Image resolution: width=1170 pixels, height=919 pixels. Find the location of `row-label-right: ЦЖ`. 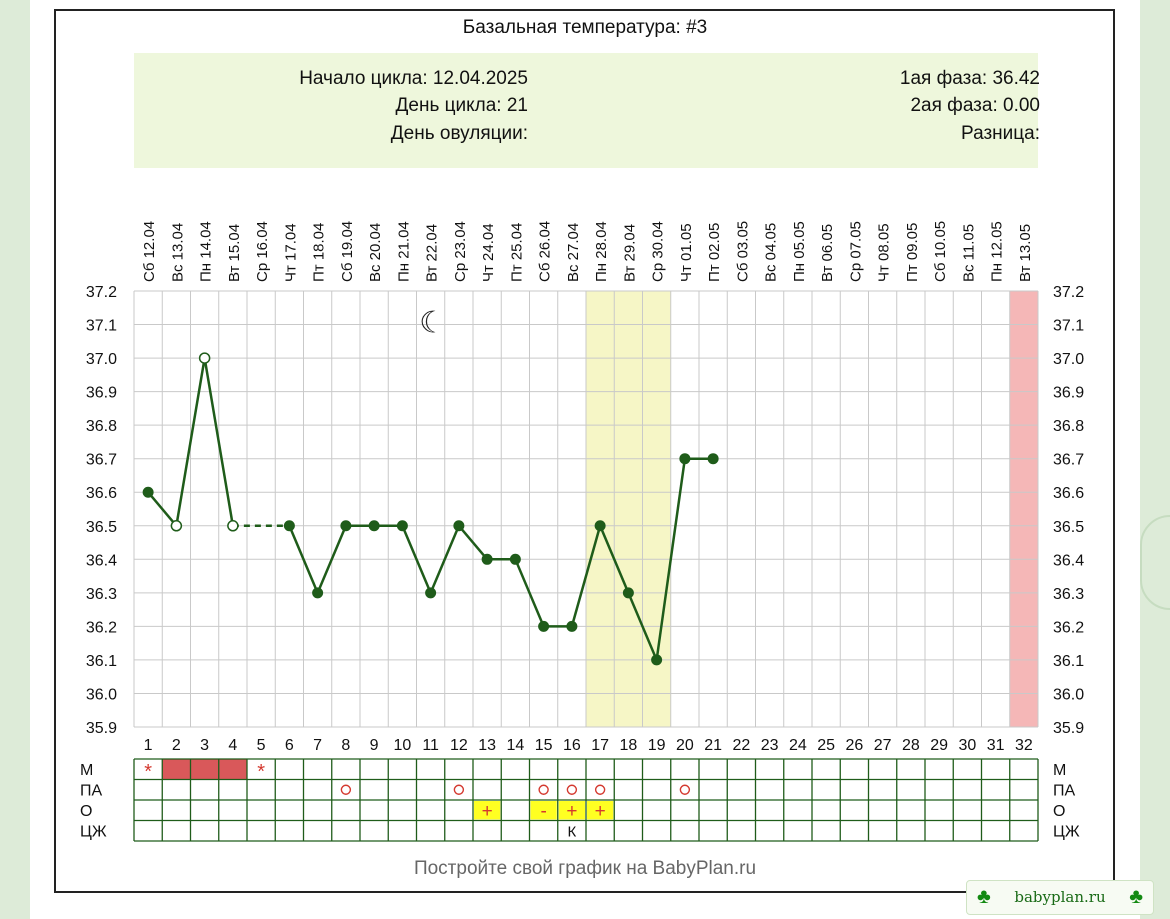

row-label-right: ЦЖ is located at coordinates (1066, 832).